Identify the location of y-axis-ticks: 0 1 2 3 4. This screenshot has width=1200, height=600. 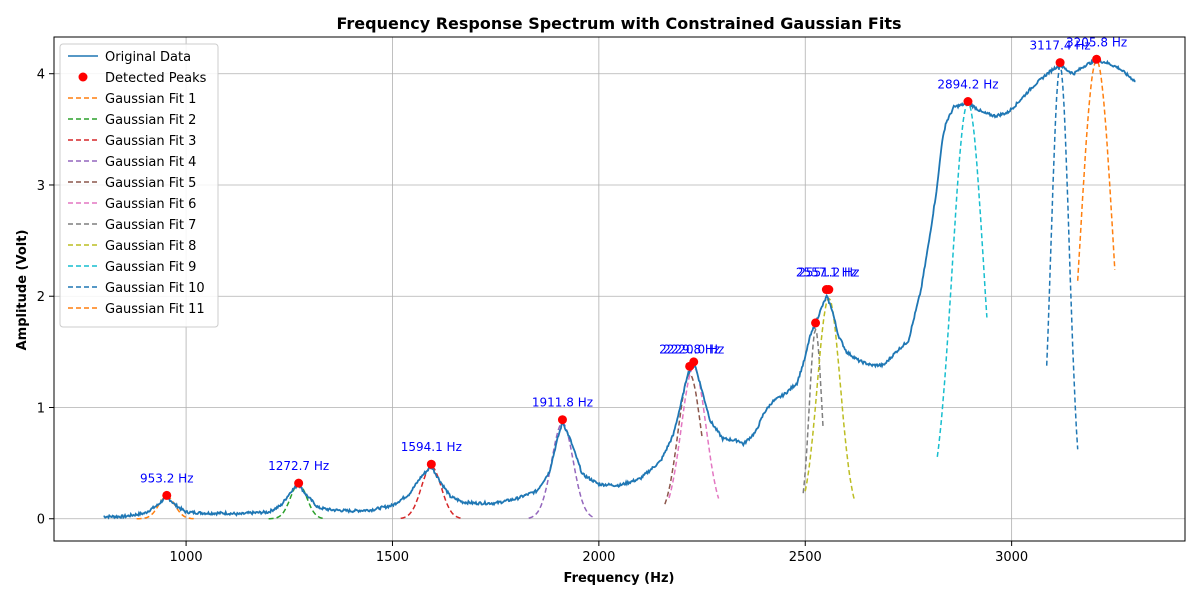
(45, 298).